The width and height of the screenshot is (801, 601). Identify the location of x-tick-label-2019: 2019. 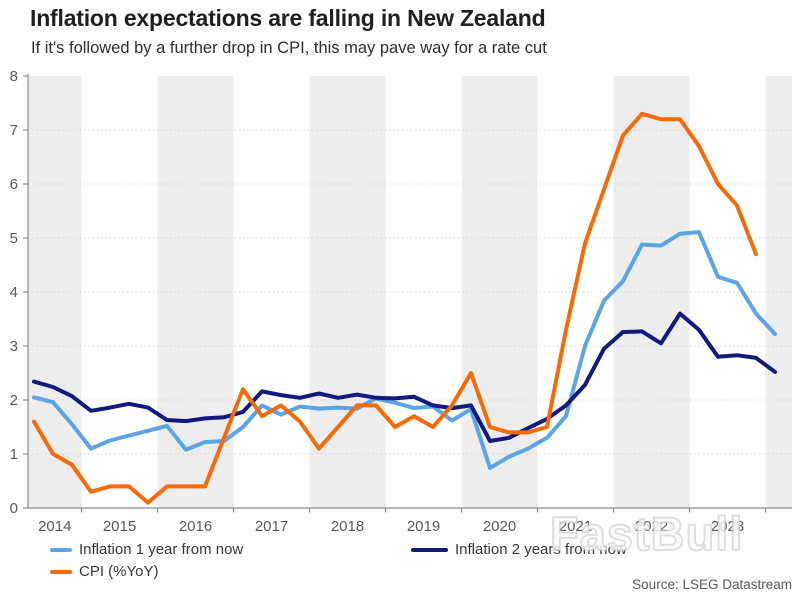
(423, 526).